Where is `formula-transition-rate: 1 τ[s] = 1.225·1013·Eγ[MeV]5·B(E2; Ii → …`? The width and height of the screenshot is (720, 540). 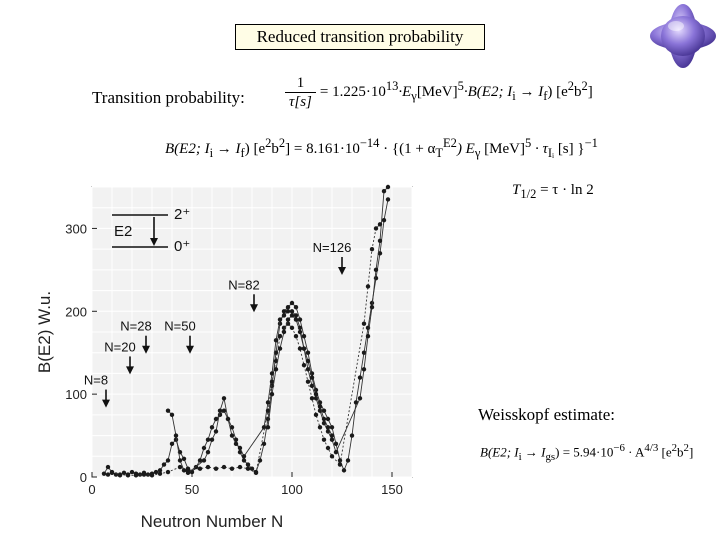 formula-transition-rate: 1 τ[s] = 1.225·1013·Eγ[MeV]5·B(E2; Ii → … is located at coordinates (439, 92).